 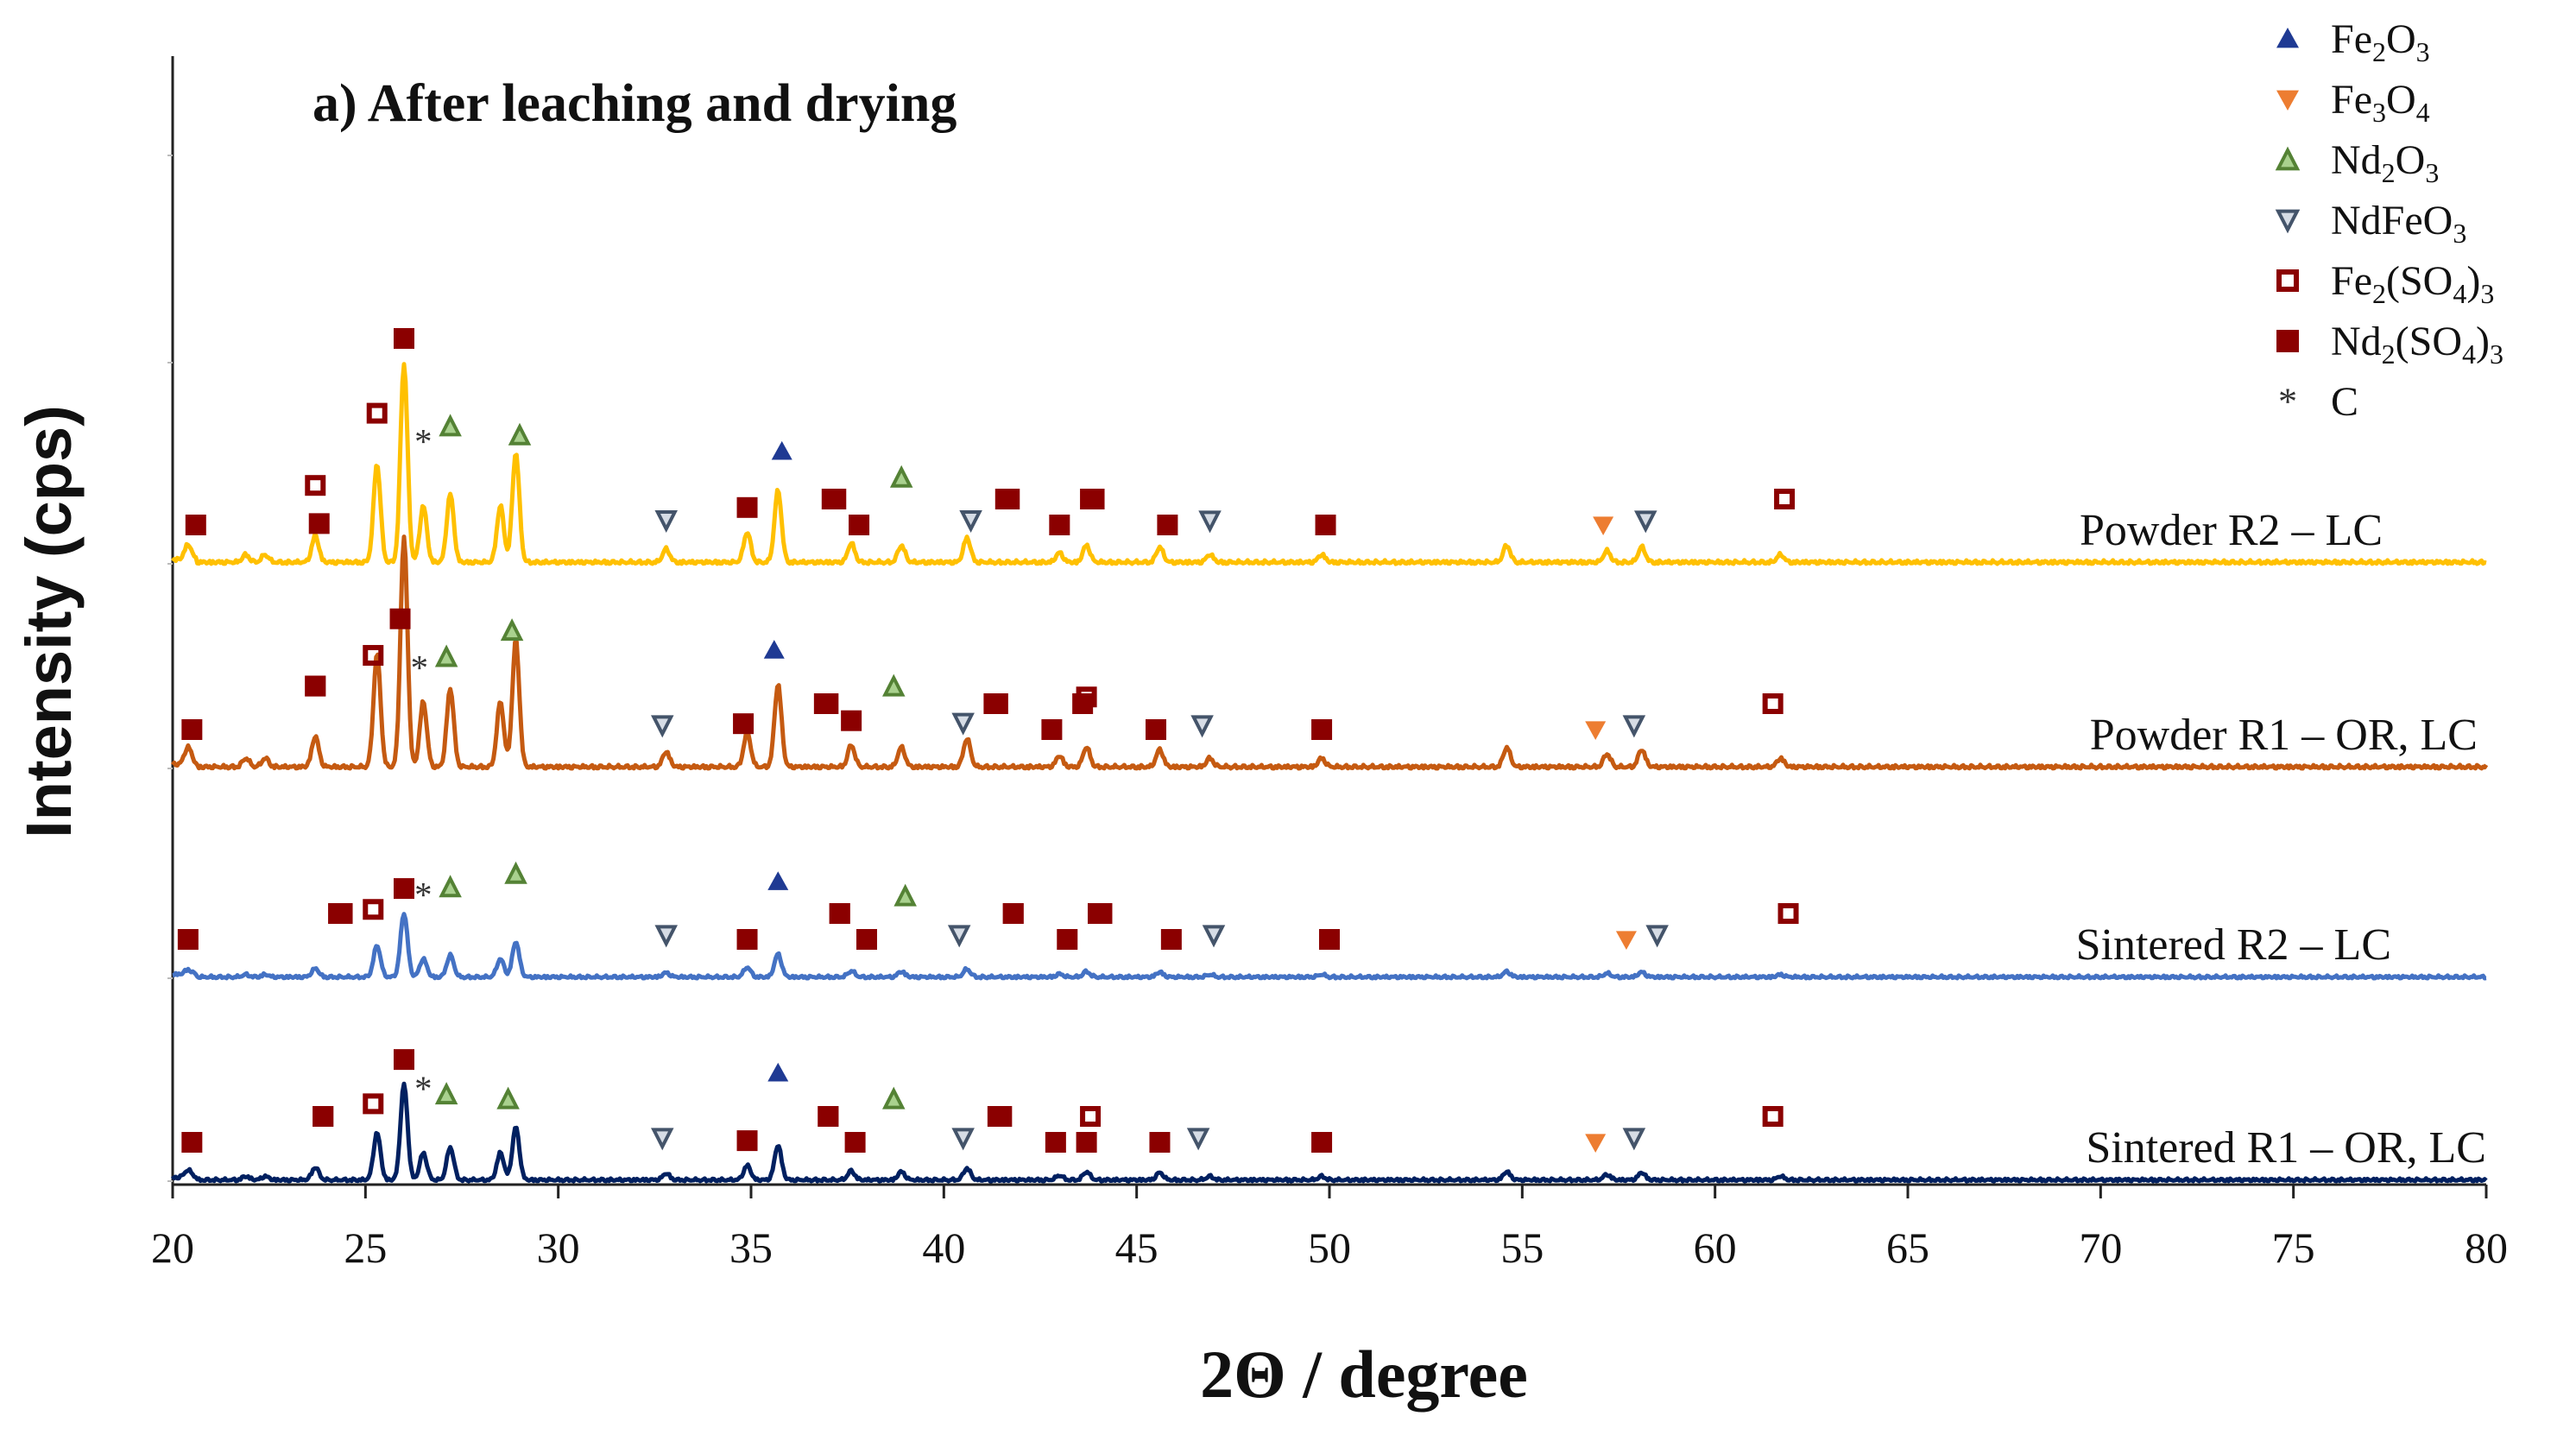 What do you see at coordinates (423, 442) in the screenshot?
I see `marker-star-5: *` at bounding box center [423, 442].